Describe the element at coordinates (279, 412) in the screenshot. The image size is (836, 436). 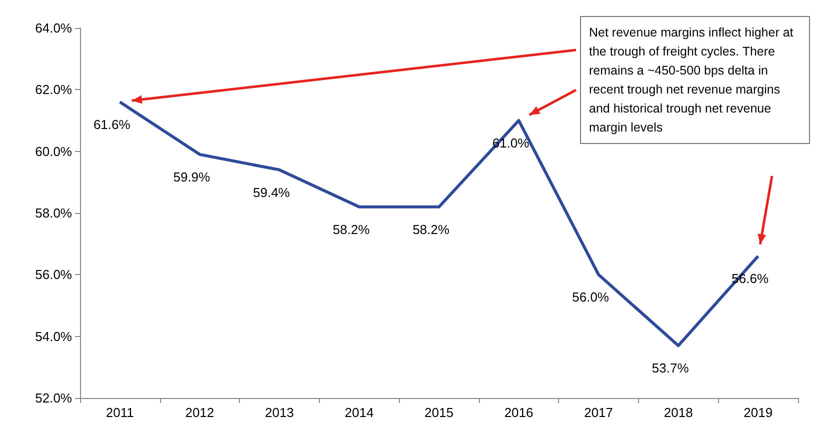
I see `x-tick-label: 2013` at that location.